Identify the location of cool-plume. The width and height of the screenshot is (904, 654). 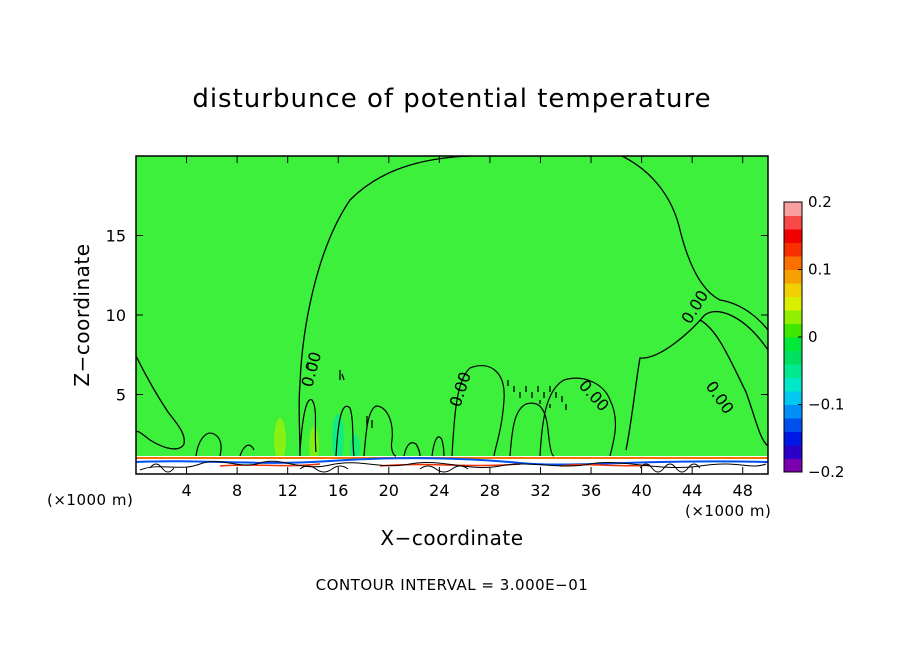
(338, 438).